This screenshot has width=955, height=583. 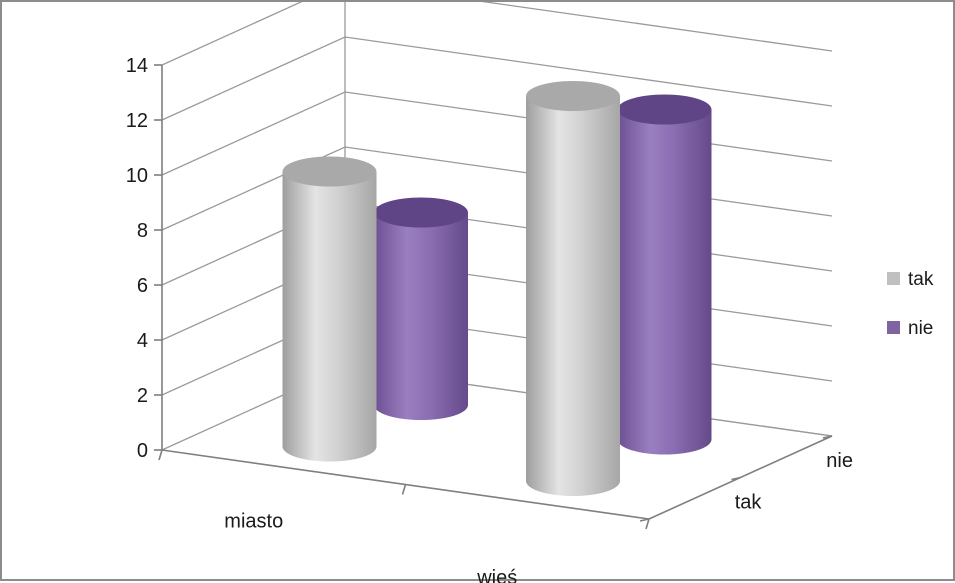 I want to click on bar-wieś-tak, so click(x=573, y=288).